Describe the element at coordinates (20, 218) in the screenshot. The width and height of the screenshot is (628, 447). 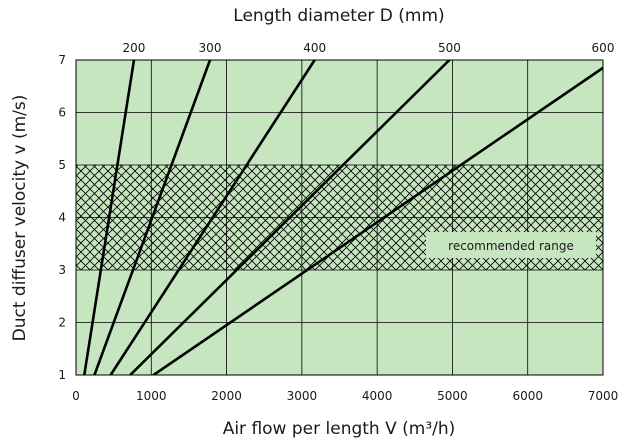
I see `y-axis-title: Duct diffuser velocity v (m/s)` at that location.